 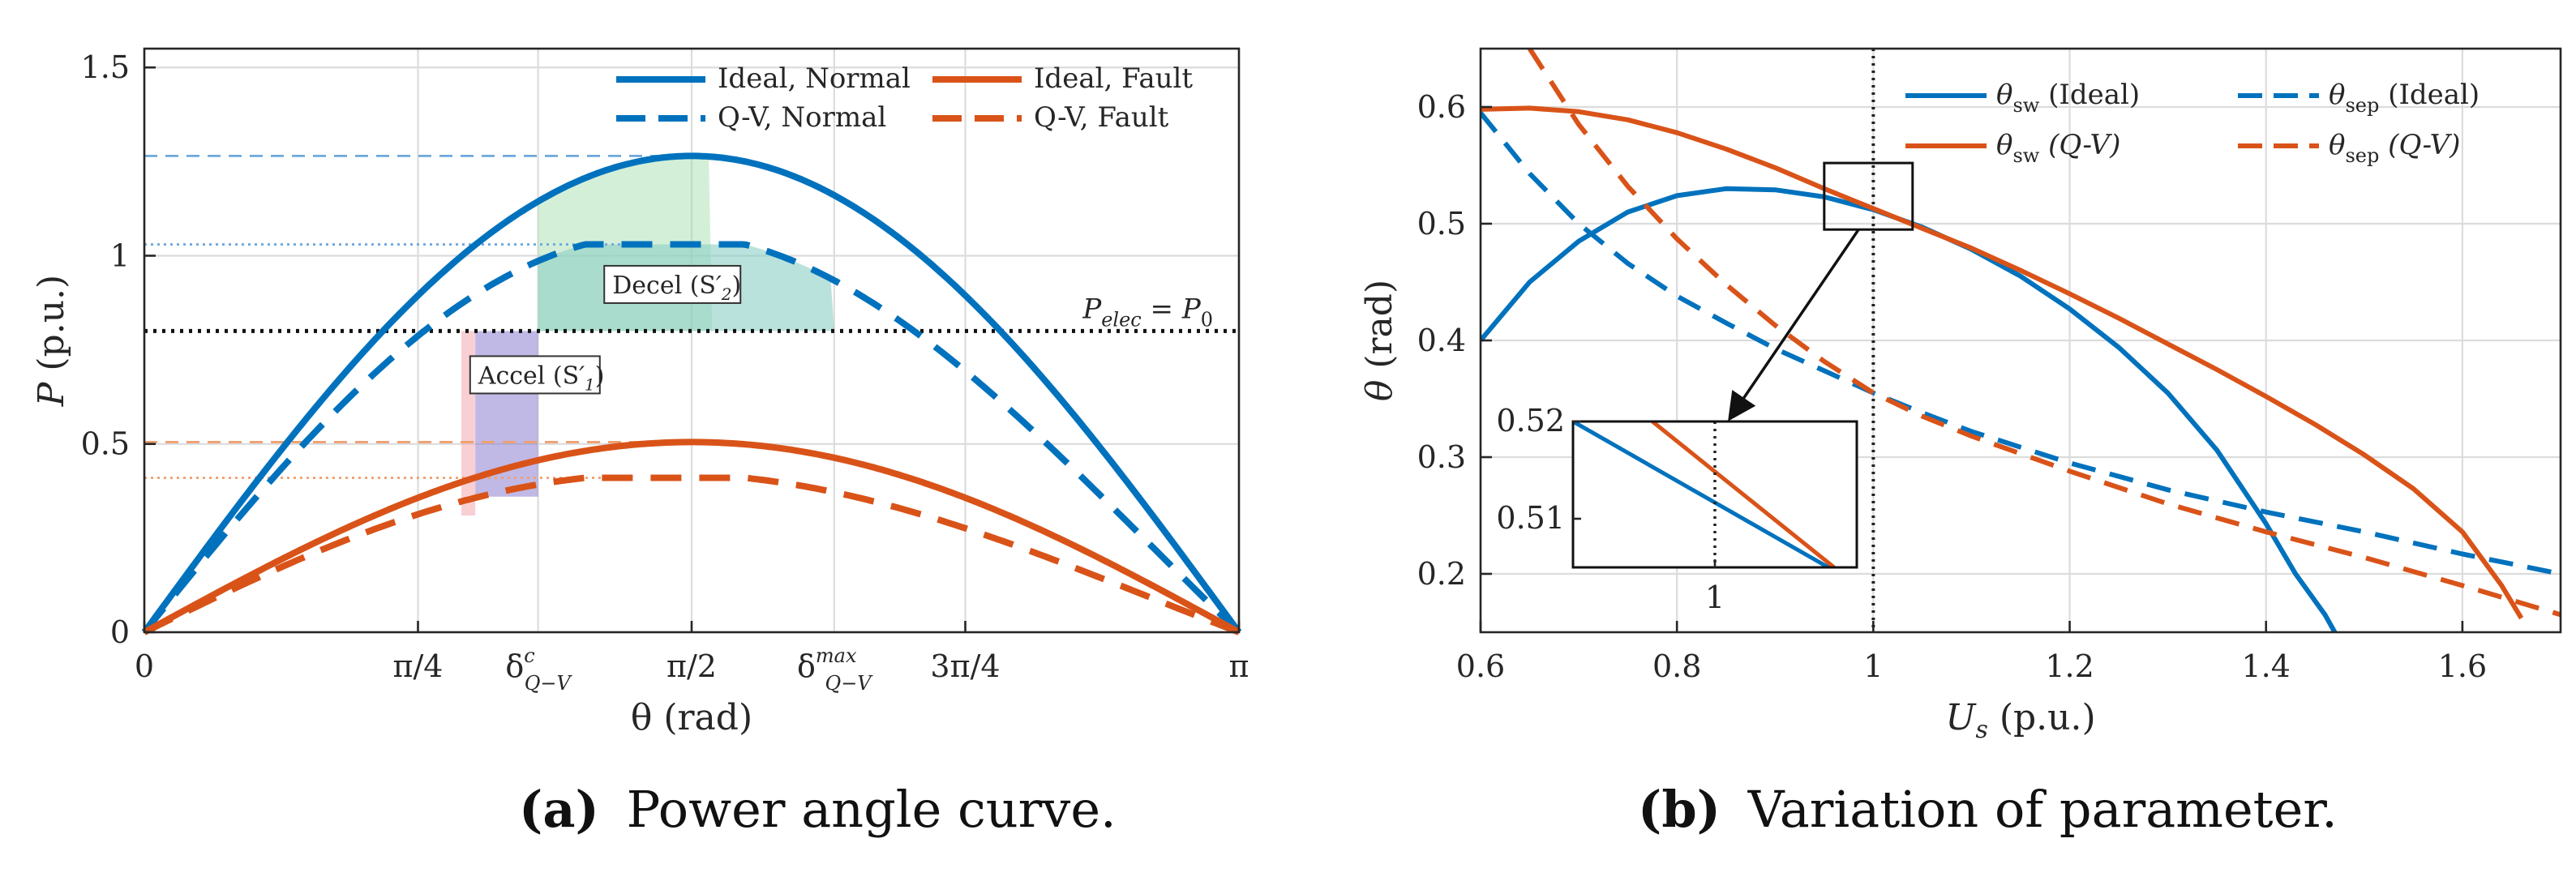 What do you see at coordinates (1530, 518) in the screenshot?
I see `inset-y-tick-label-0: 0.51` at bounding box center [1530, 518].